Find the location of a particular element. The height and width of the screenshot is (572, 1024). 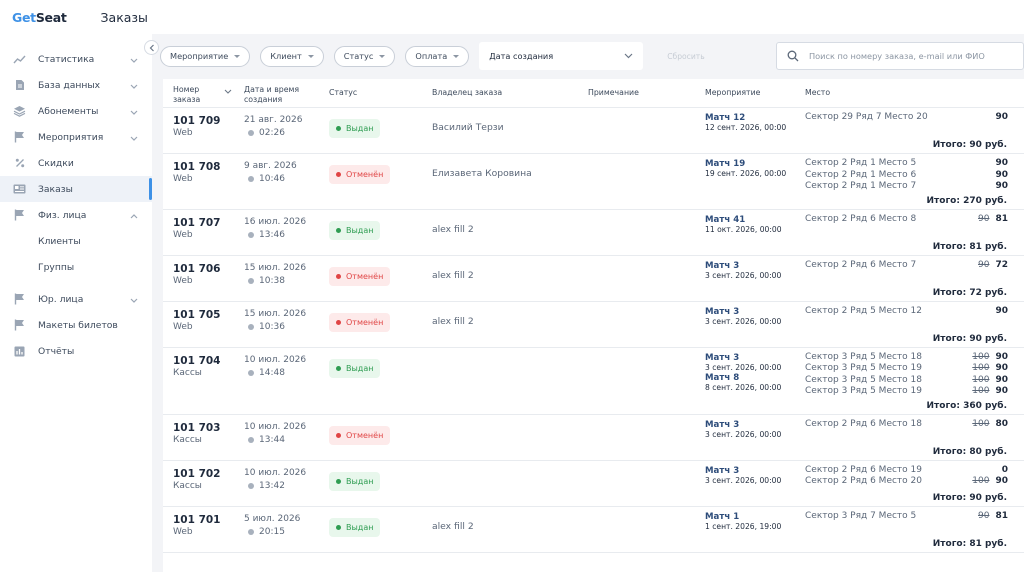

order-number: 101 703 is located at coordinates (197, 427).